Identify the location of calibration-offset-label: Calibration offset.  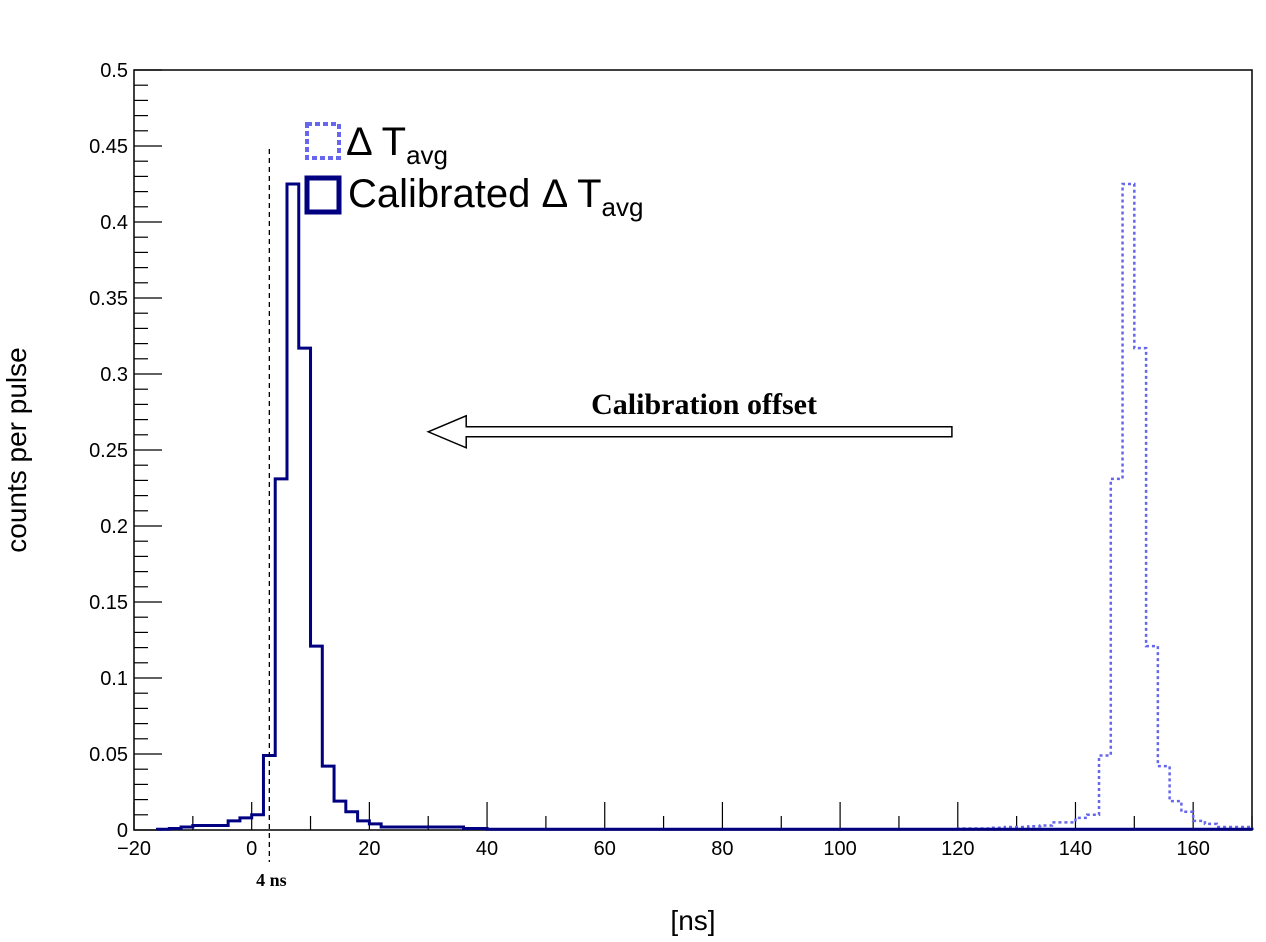
(704, 404).